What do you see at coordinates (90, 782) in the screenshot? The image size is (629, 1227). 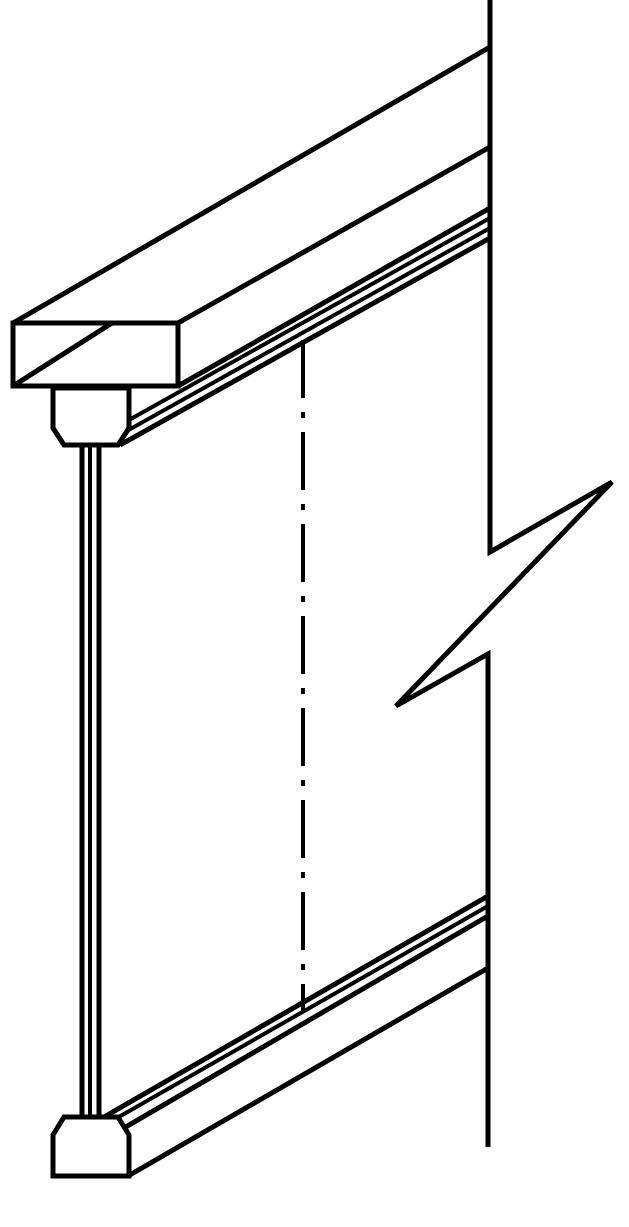 I see `side-channel` at bounding box center [90, 782].